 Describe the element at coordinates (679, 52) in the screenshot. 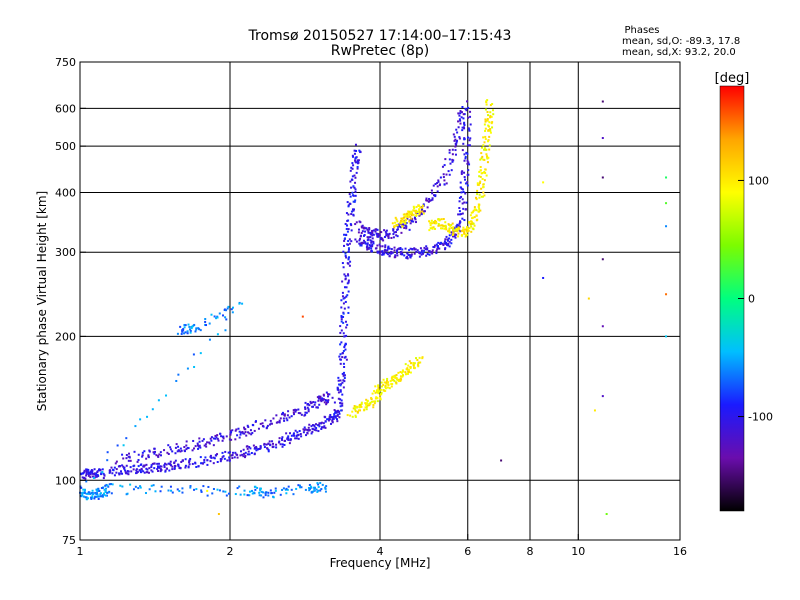

I see `stats-line-x: mean, sd,X: 93.2, 20.0` at that location.